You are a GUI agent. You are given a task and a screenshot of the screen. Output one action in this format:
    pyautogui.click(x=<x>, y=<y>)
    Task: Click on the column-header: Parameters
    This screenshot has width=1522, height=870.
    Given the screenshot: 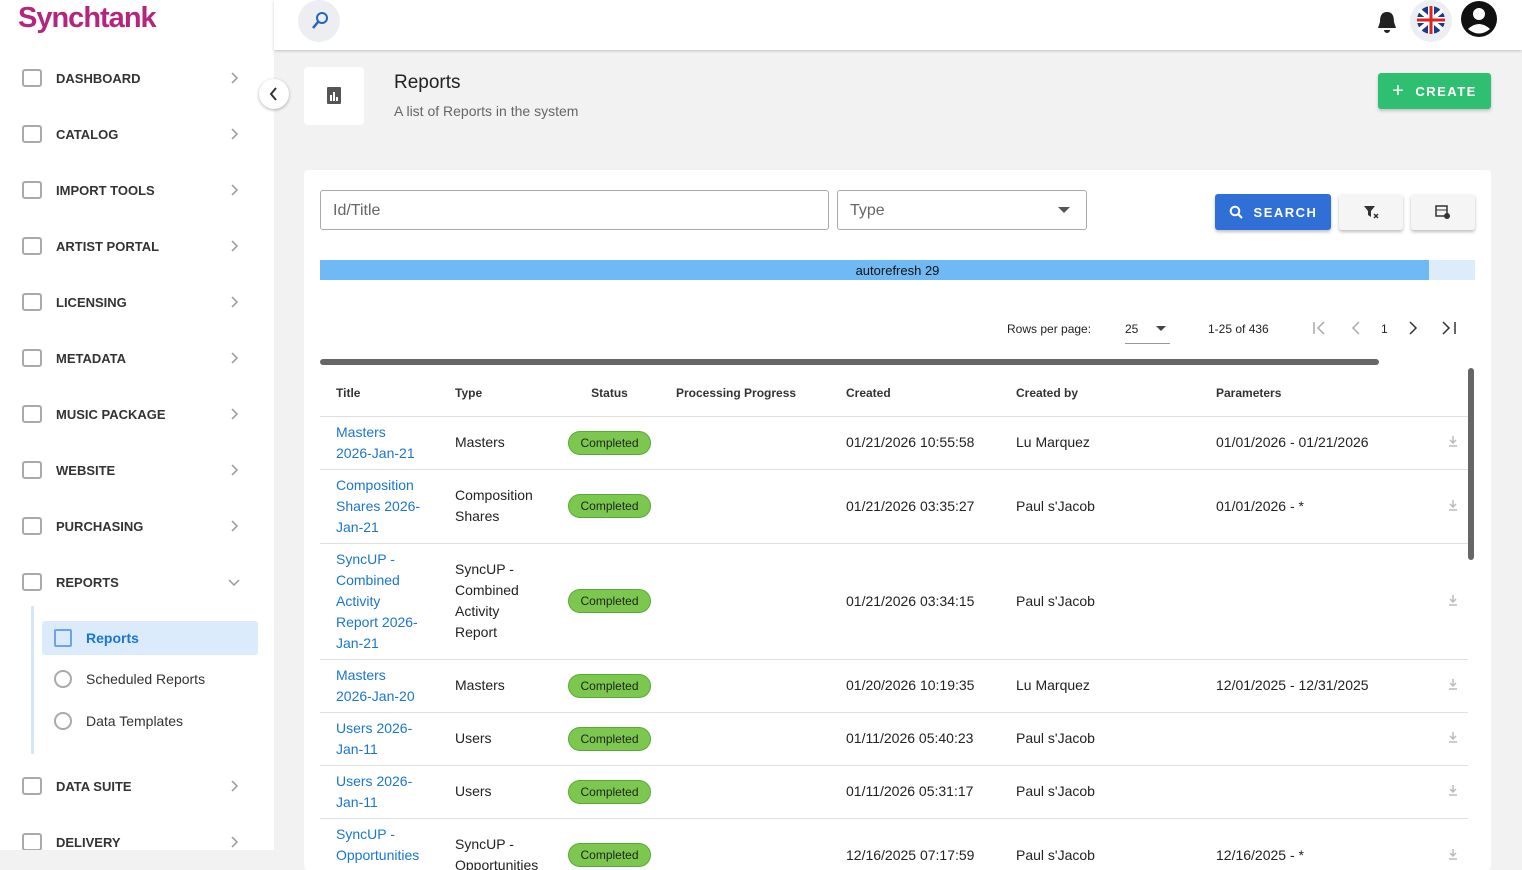 What is the action you would take?
    pyautogui.click(x=1312, y=393)
    